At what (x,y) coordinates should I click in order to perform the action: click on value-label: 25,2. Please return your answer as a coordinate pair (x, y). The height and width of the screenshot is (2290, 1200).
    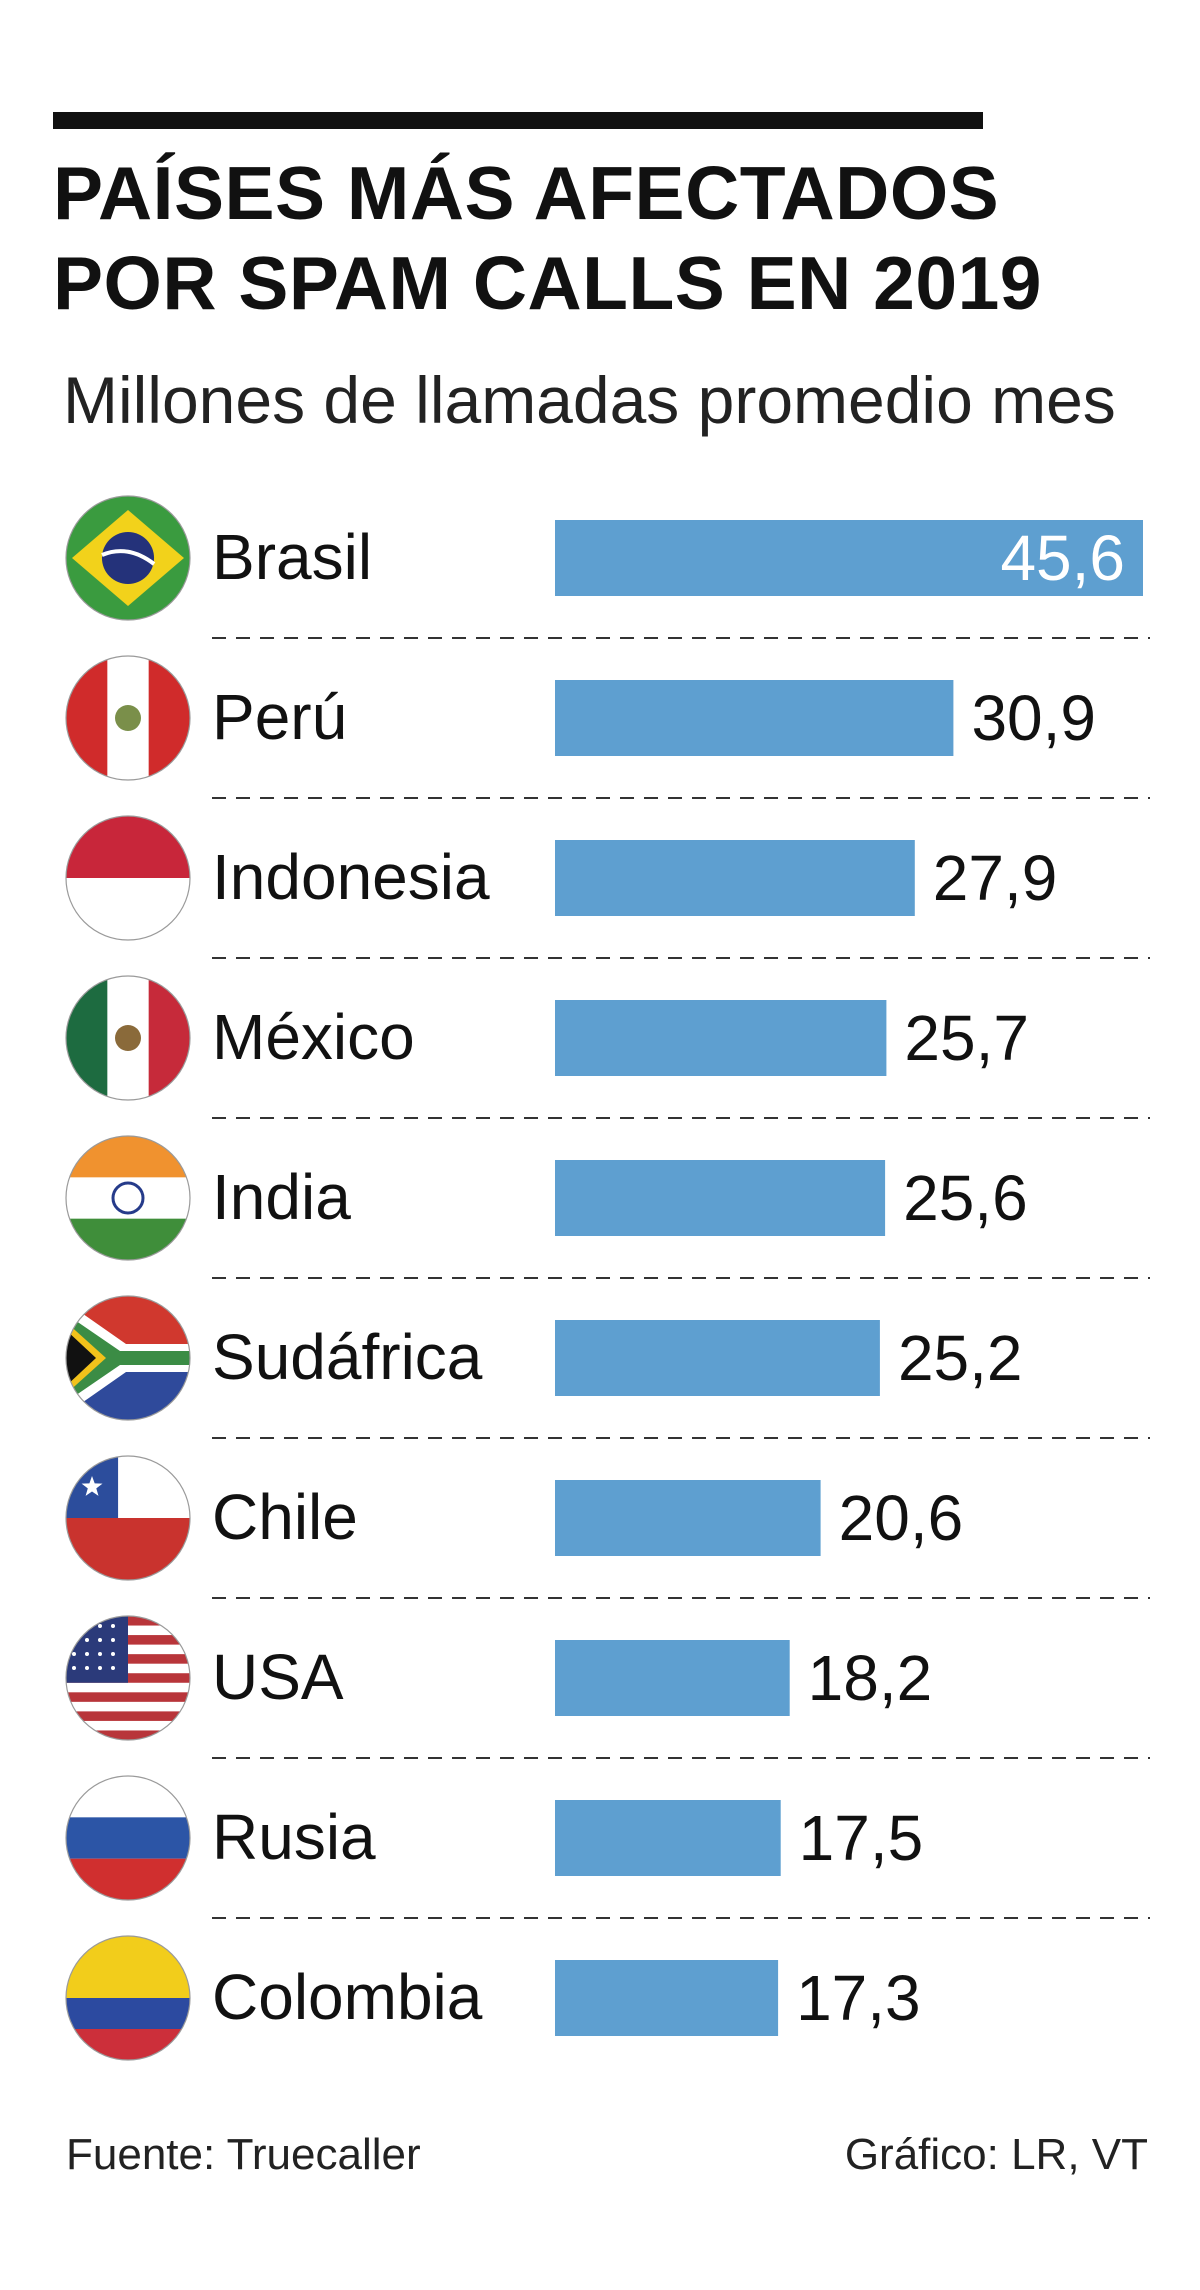
    Looking at the image, I should click on (960, 1358).